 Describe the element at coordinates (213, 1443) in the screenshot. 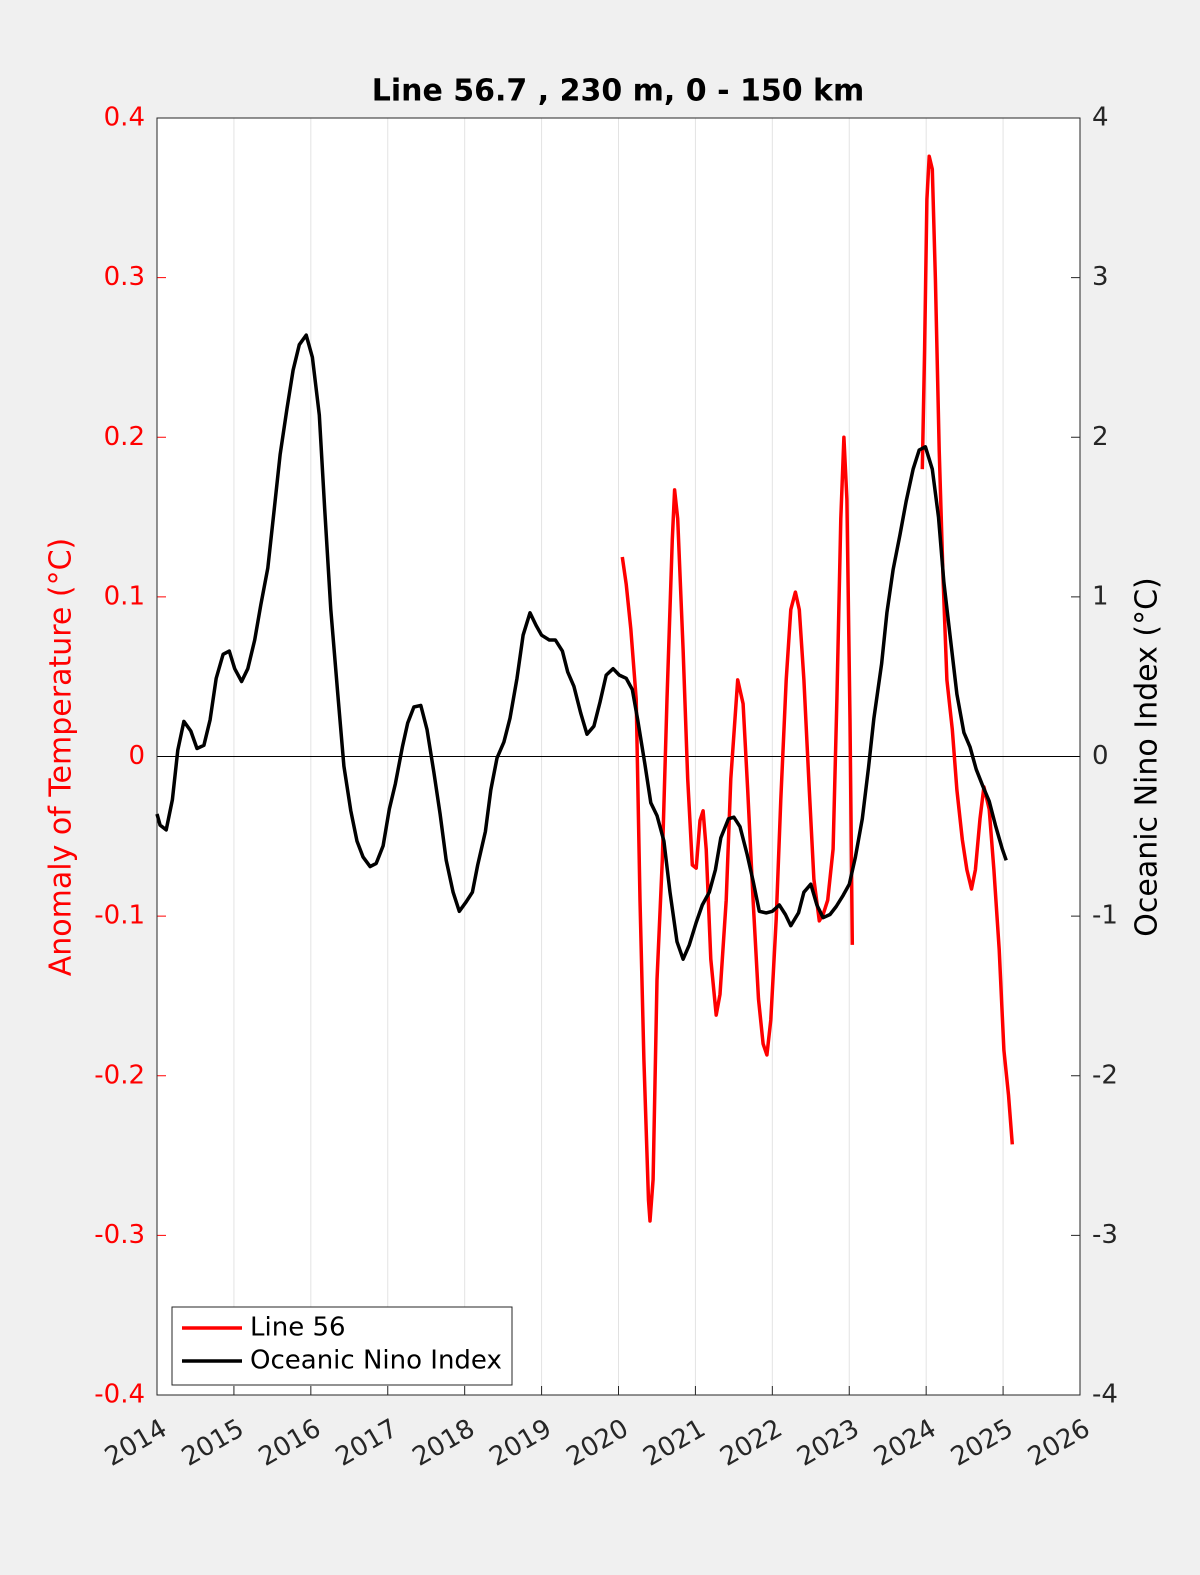

I see `x-tick-label: 2015` at that location.